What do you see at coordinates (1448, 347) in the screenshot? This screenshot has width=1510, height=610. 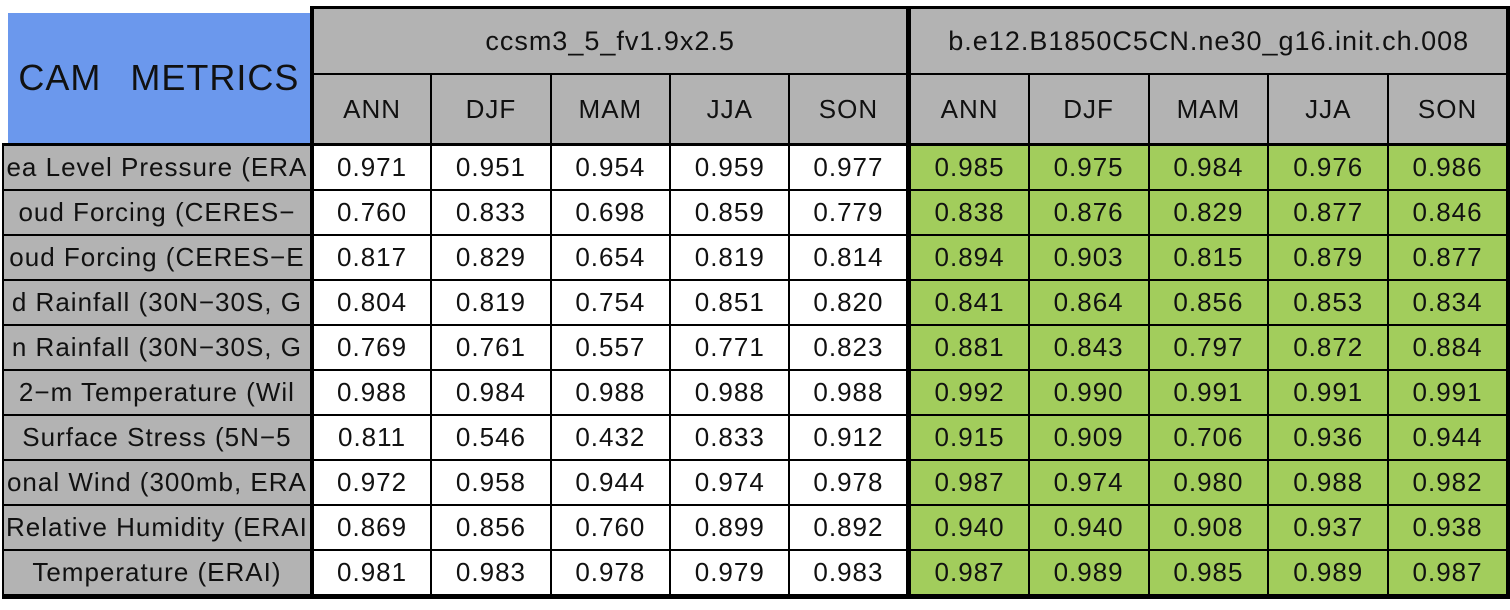 I see `value-model2-son: 0.884` at bounding box center [1448, 347].